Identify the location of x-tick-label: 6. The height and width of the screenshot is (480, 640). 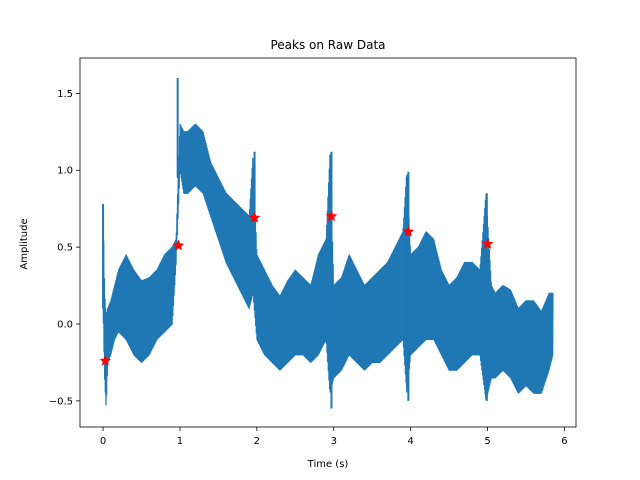
(564, 441).